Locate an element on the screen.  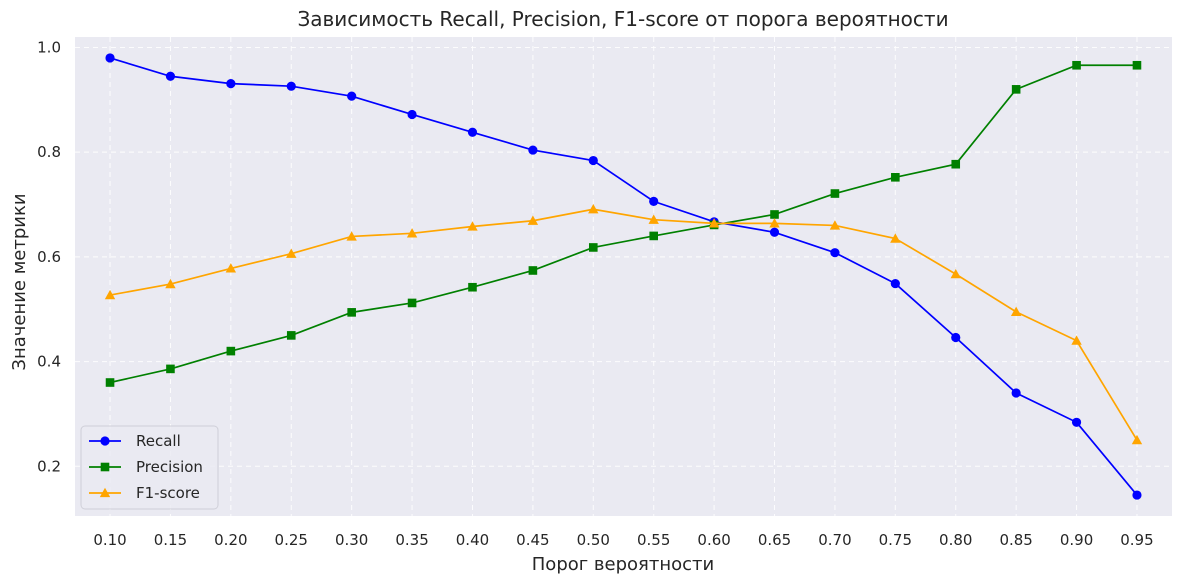
x-tick-label: 0.40 is located at coordinates (472, 540).